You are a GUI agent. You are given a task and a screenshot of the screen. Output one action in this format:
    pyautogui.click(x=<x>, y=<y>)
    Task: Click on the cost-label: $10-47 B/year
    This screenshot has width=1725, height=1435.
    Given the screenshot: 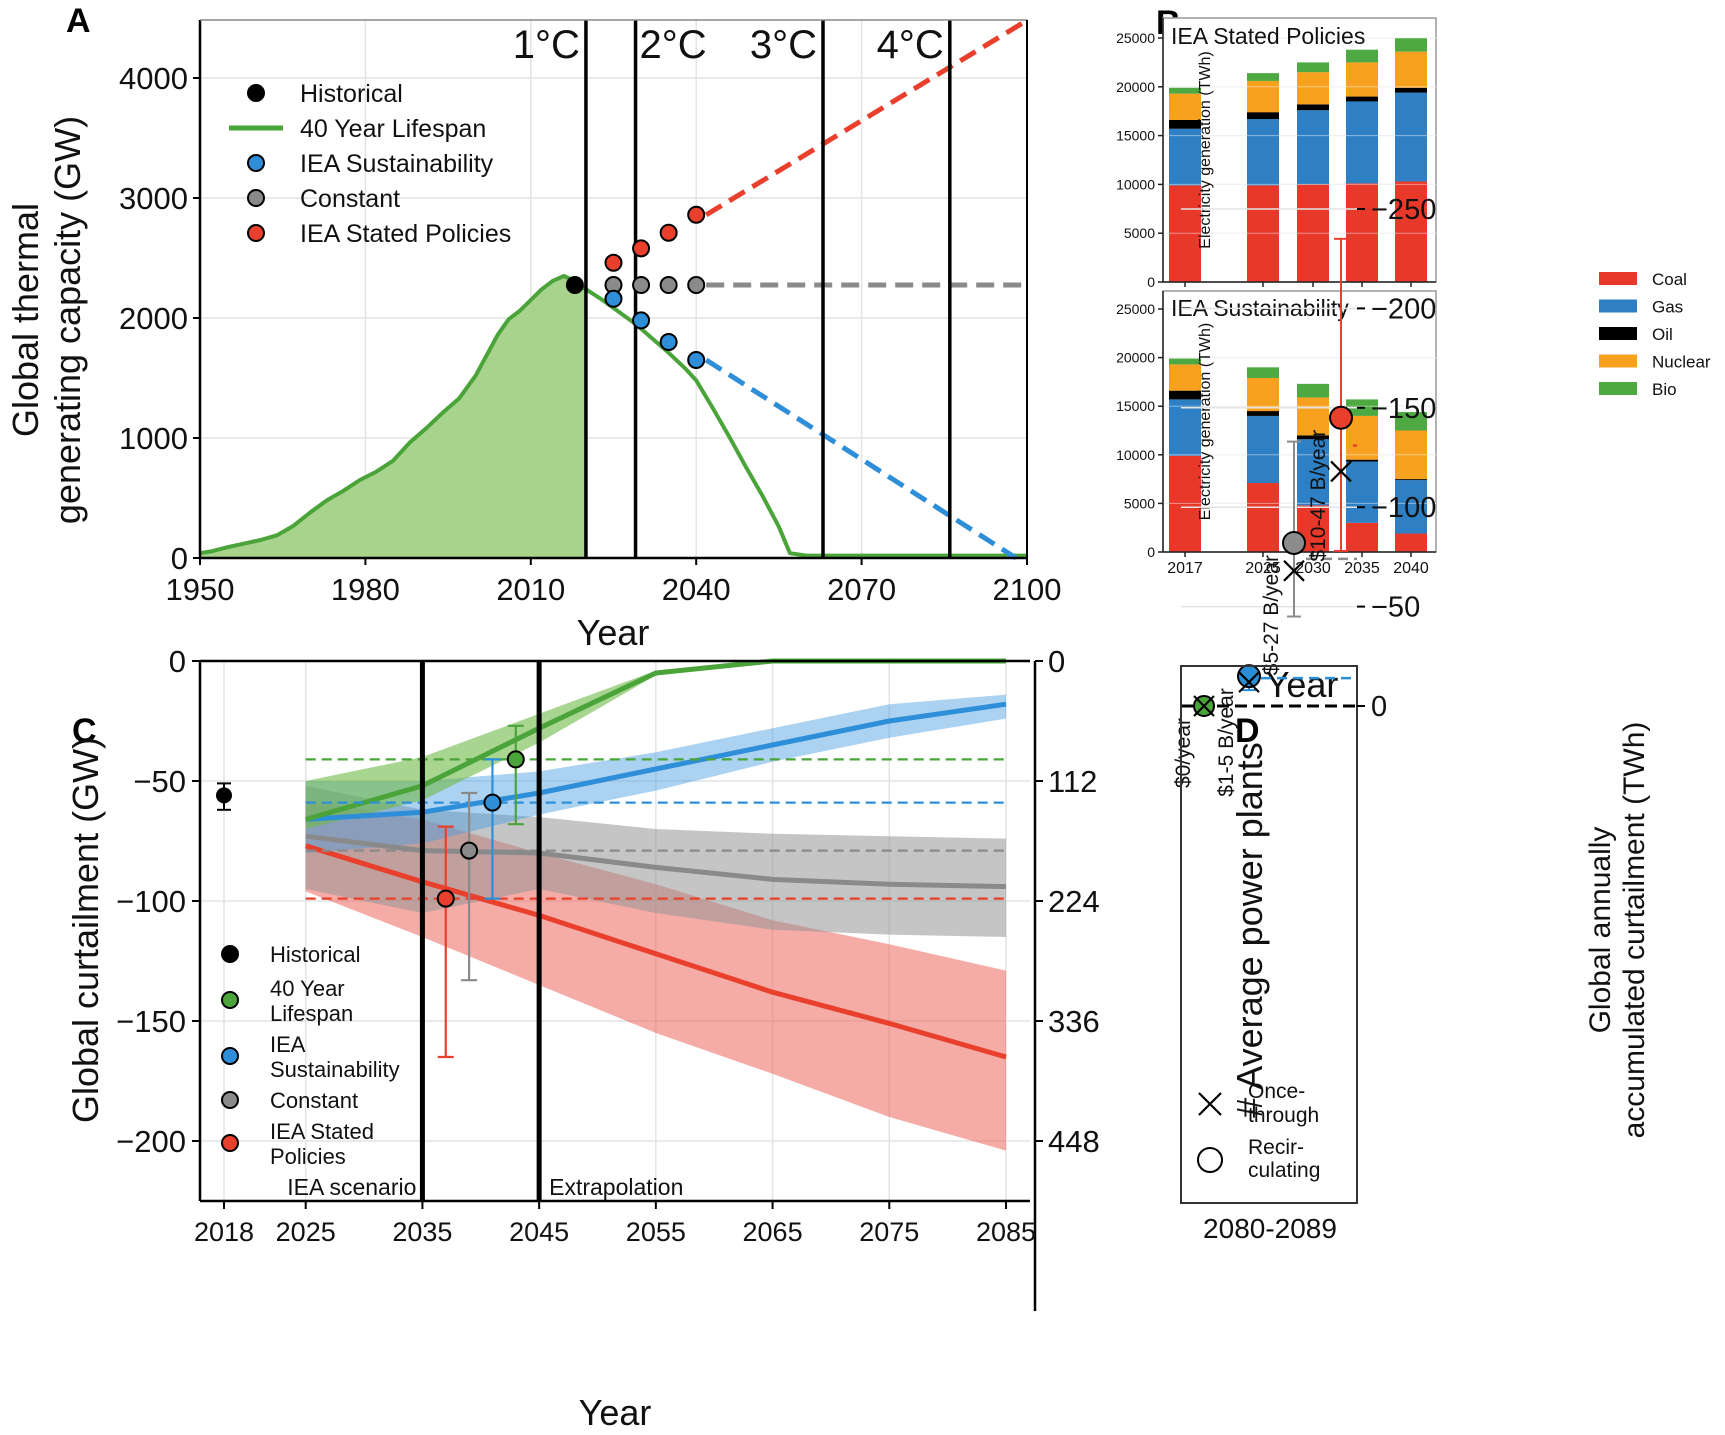 What is the action you would take?
    pyautogui.click(x=1318, y=496)
    